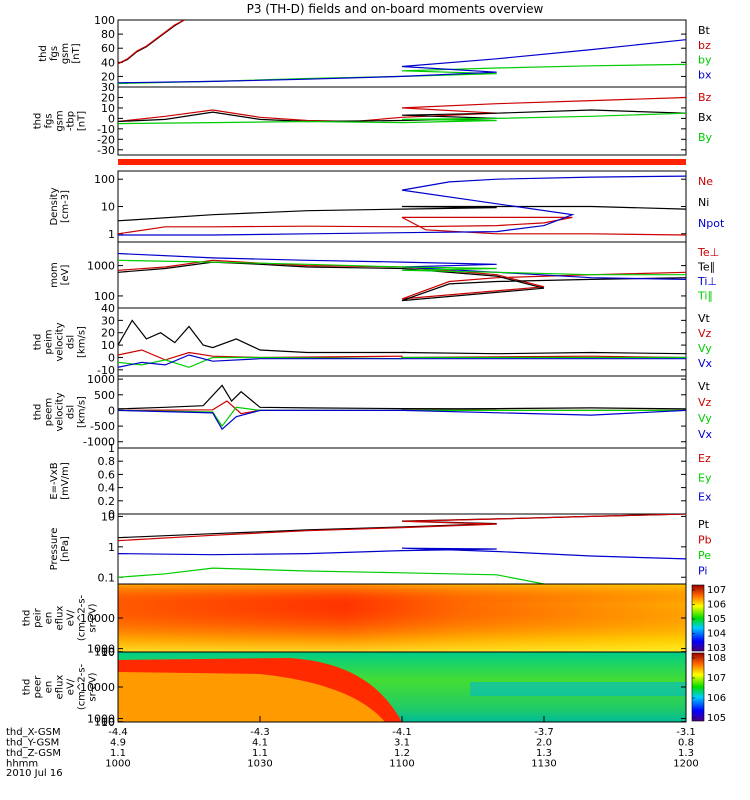 The image size is (750, 800). I want to click on series-Vt, so click(402, 397).